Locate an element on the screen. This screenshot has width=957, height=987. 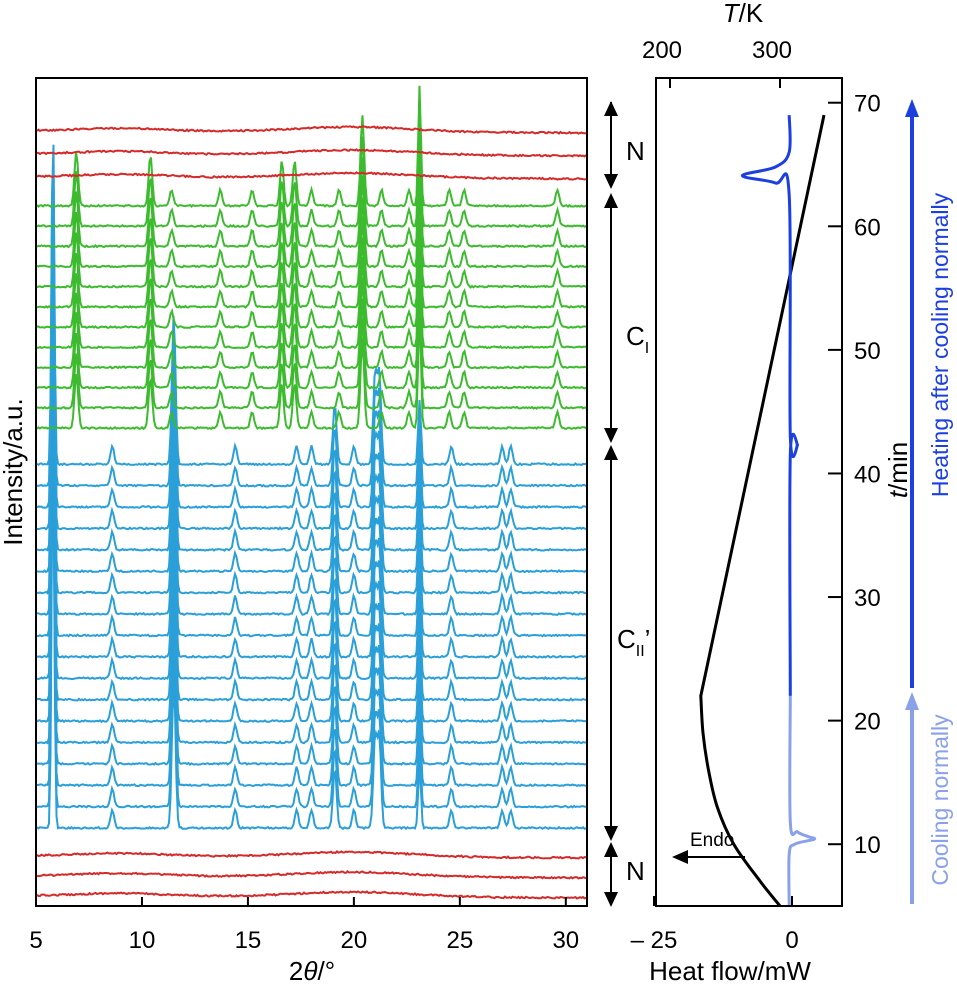
x-top-tick-label: 300 is located at coordinates (772, 50).